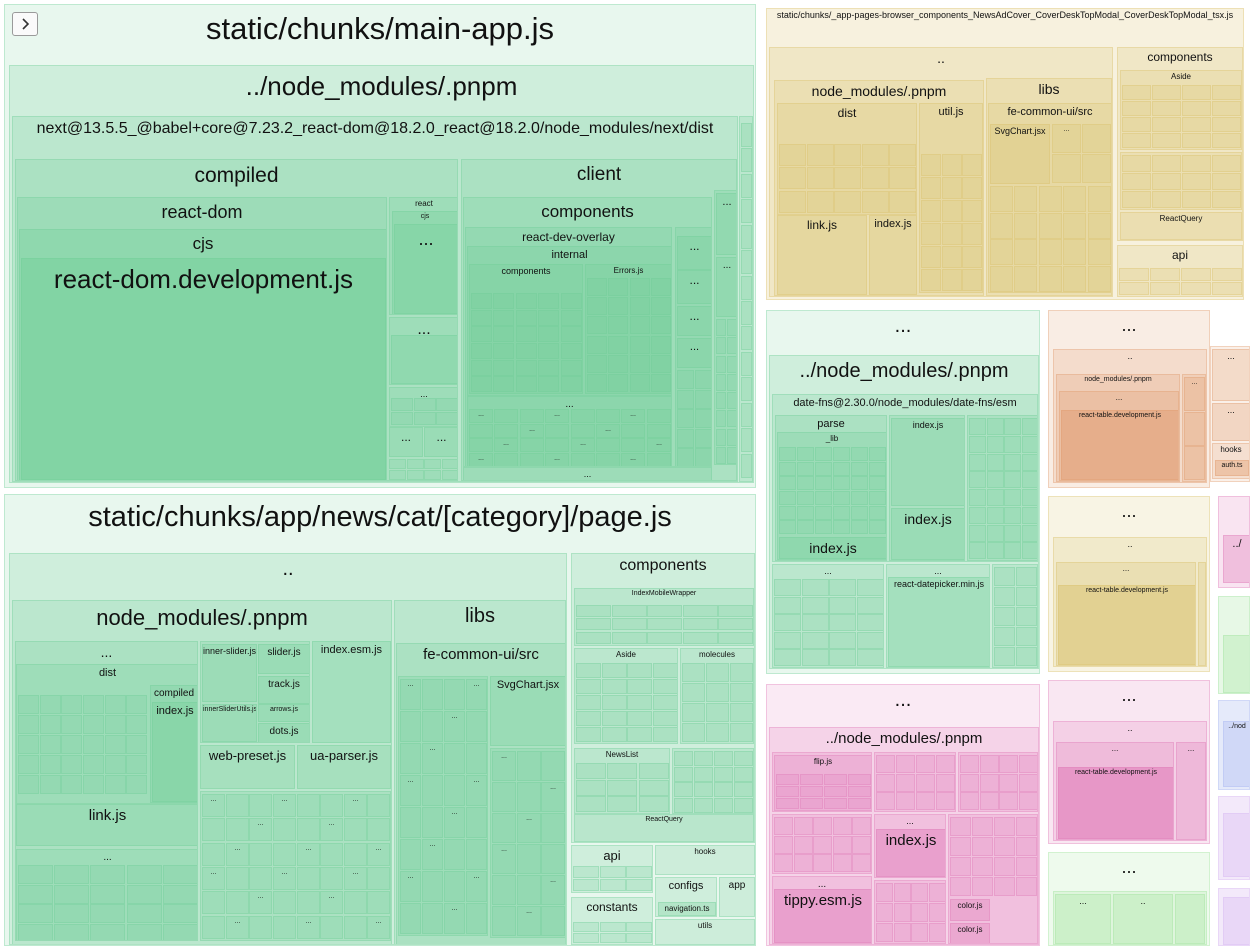 Image resolution: width=1250 pixels, height=949 pixels. I want to click on treemap-cell: hooks auth.ts, so click(1230, 461).